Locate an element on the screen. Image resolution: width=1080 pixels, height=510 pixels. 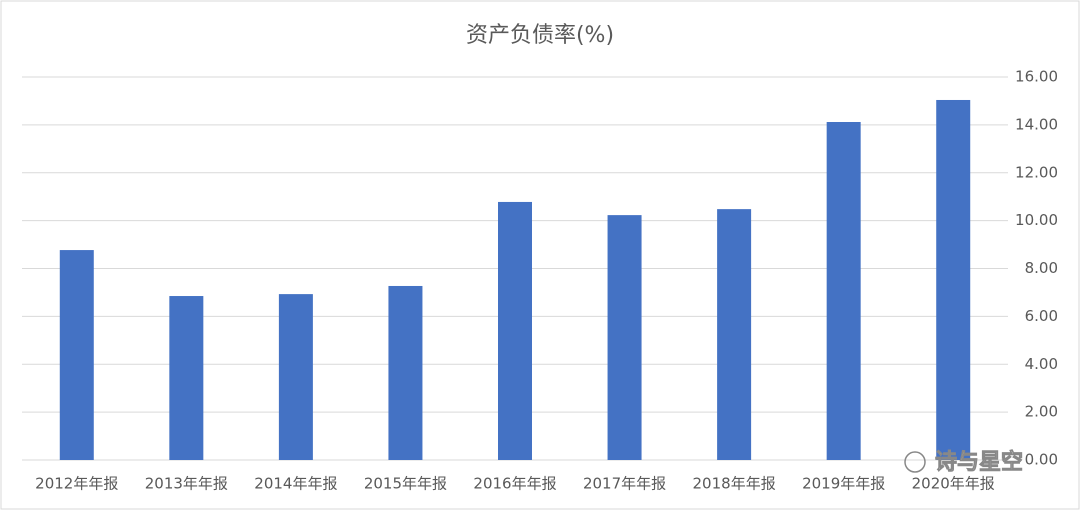
y-tick-label: 6.00 is located at coordinates (1041, 316).